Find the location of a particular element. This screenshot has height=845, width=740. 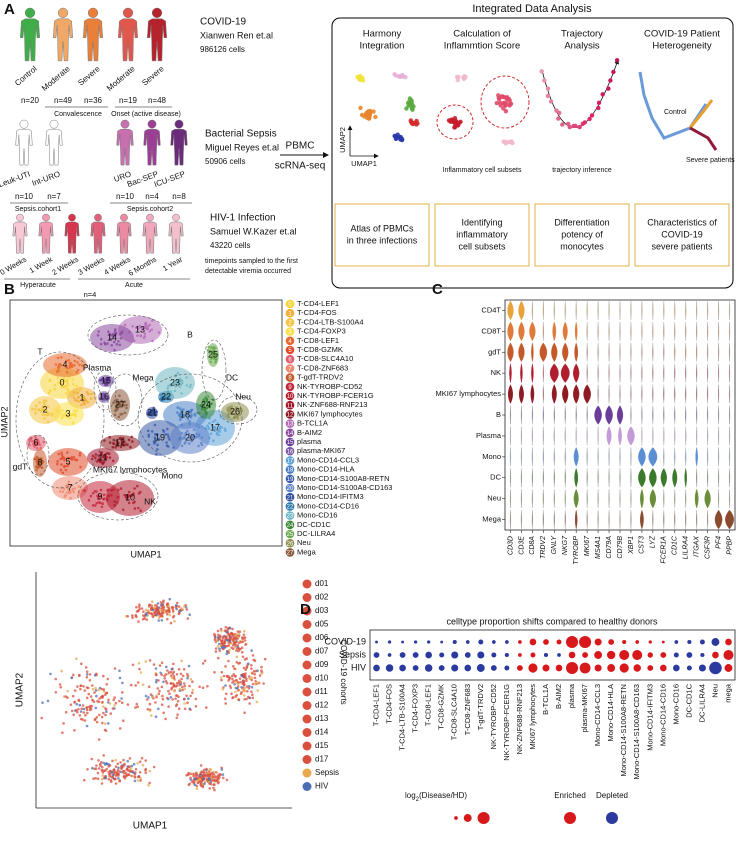

legend-label: d14 is located at coordinates (322, 732).